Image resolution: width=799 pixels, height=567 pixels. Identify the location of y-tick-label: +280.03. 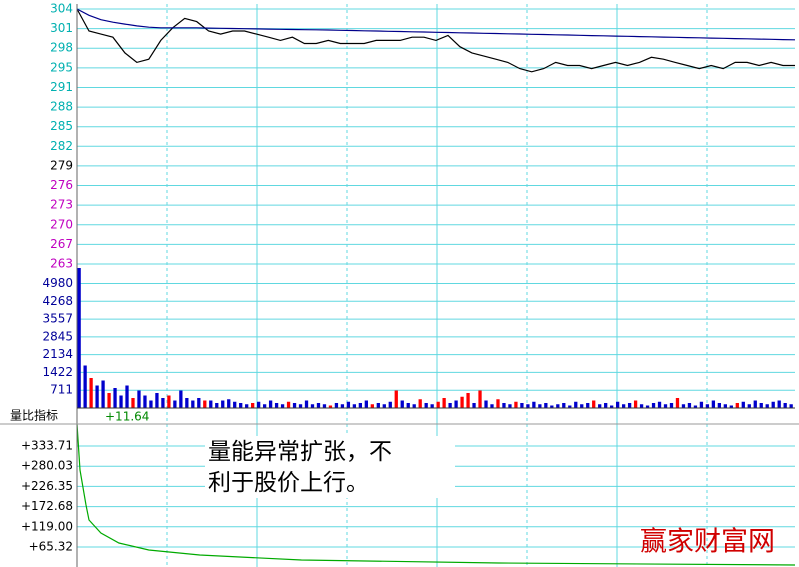
(47, 466).